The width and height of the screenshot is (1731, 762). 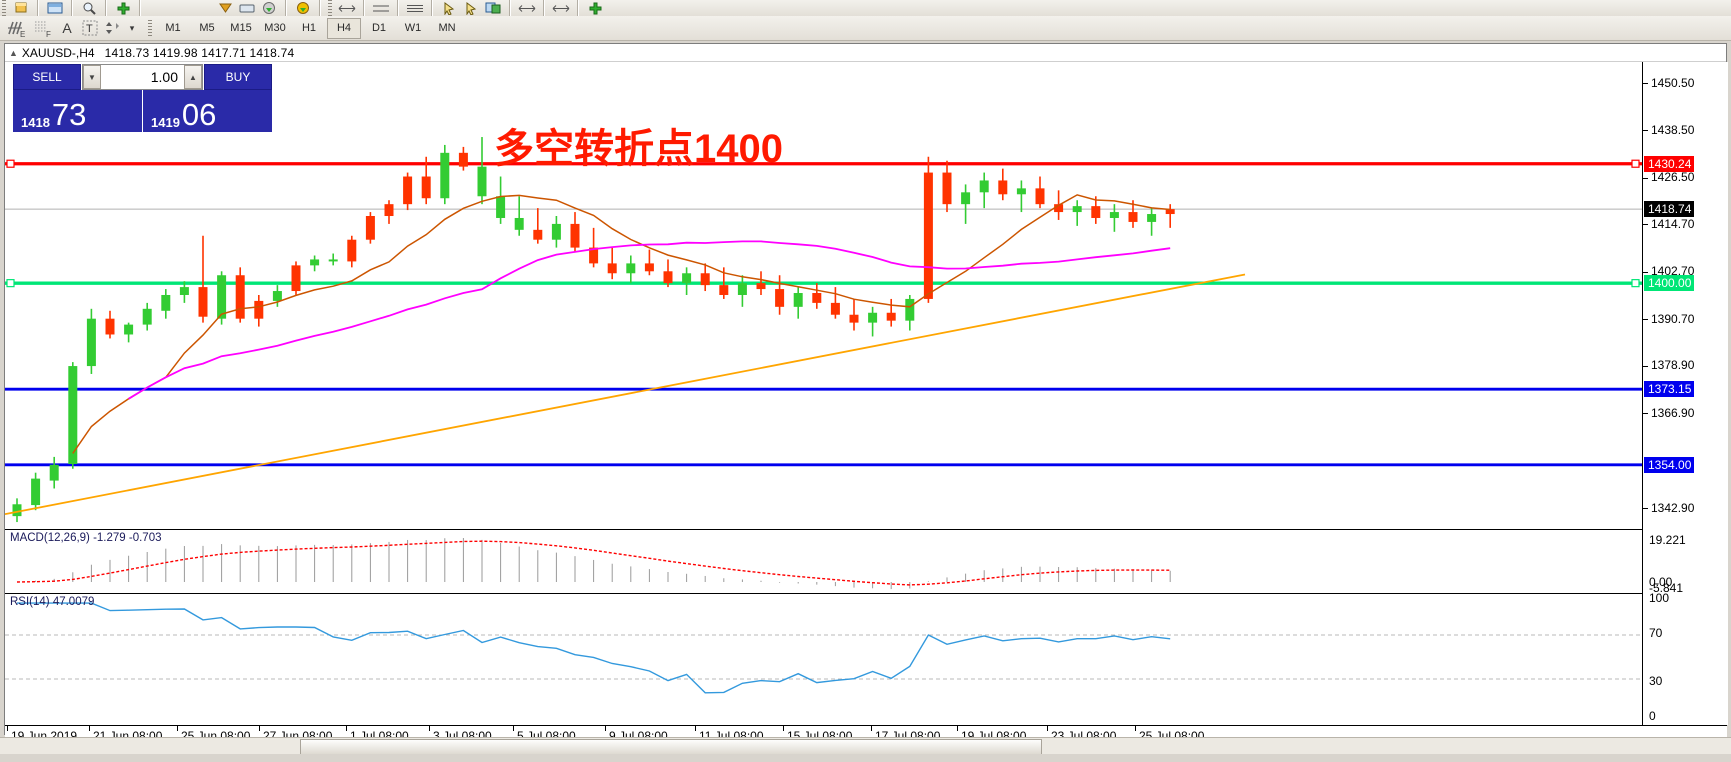 What do you see at coordinates (4, 8) in the screenshot?
I see `toolbar-grip` at bounding box center [4, 8].